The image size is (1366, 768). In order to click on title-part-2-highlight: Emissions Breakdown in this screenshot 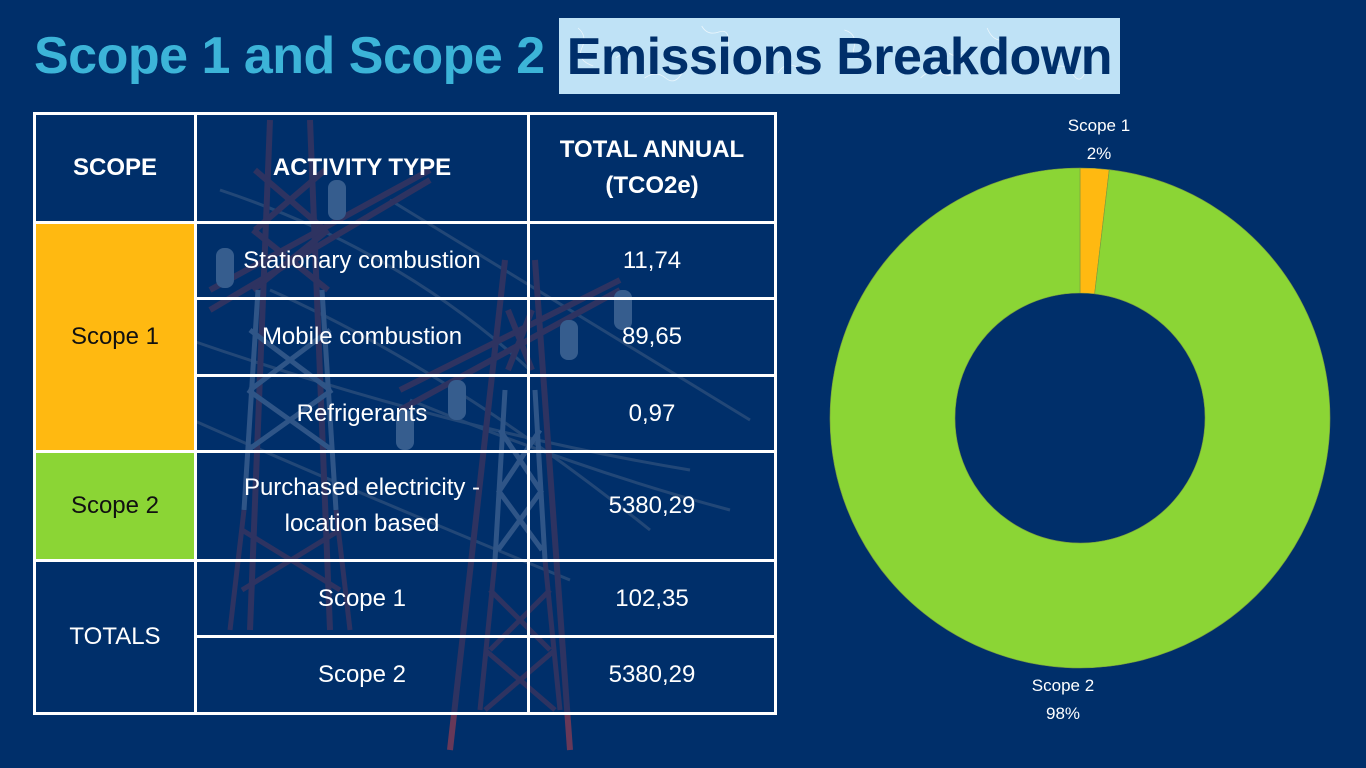, I will do `click(839, 56)`.